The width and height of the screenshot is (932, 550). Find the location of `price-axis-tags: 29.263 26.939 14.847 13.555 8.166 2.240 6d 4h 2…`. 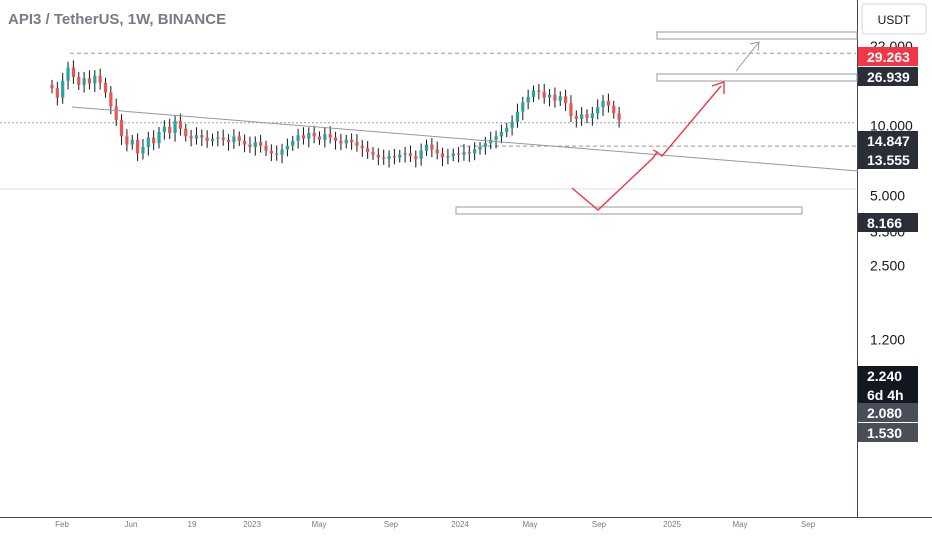

price-axis-tags: 29.263 26.939 14.847 13.555 8.166 2.240 6d 4h 2… is located at coordinates (888, 244).